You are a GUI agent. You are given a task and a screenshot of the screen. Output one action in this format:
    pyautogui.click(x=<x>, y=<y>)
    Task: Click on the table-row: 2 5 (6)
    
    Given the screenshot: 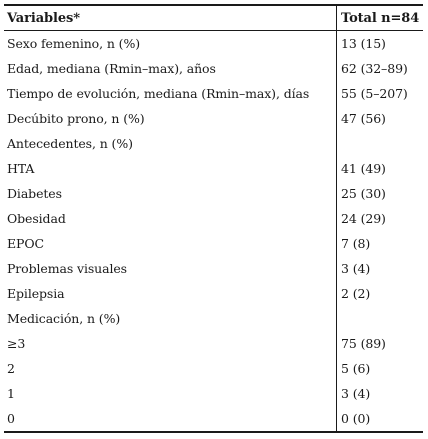 What is the action you would take?
    pyautogui.click(x=213, y=368)
    